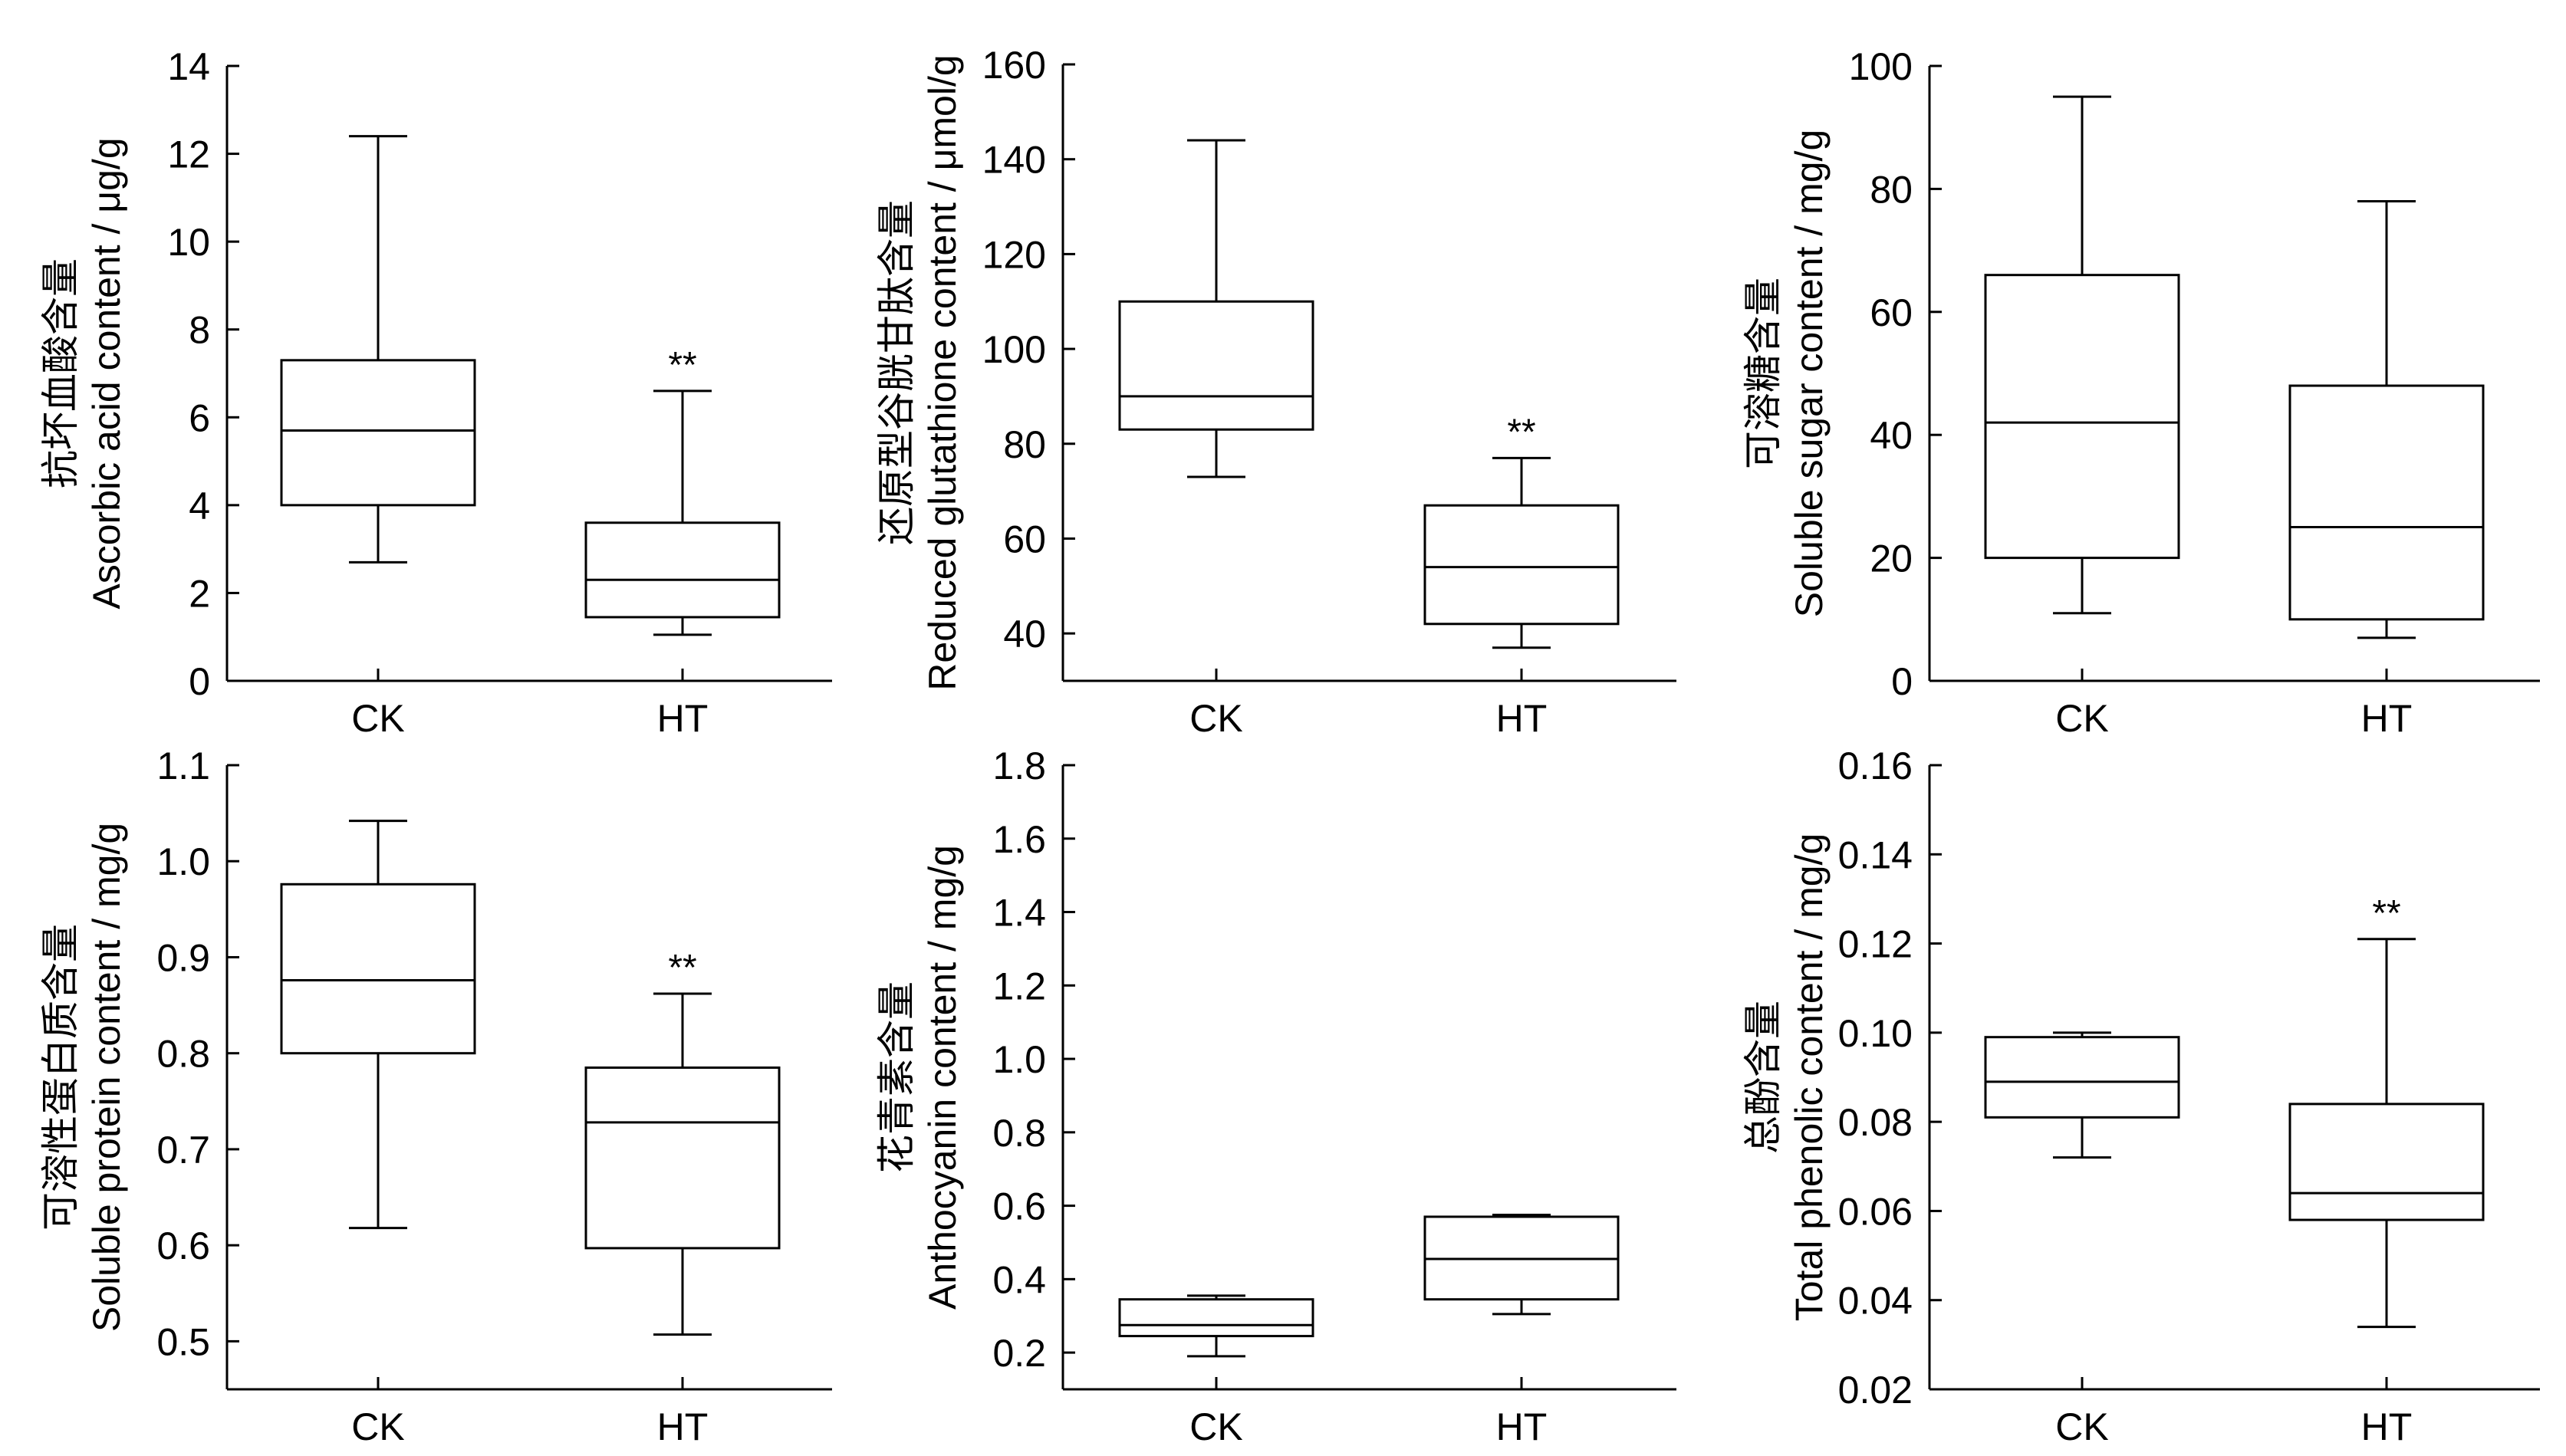 This screenshot has height=1456, width=2566. Describe the element at coordinates (1019, 765) in the screenshot. I see `y-tick-label: 1.8` at that location.